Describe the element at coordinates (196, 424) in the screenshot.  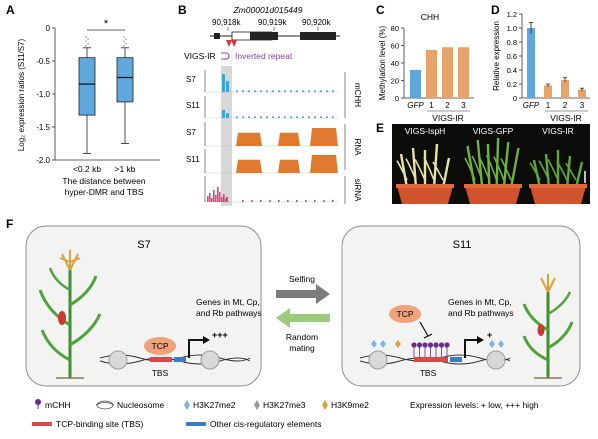
I see `cis-legend-icon` at that location.